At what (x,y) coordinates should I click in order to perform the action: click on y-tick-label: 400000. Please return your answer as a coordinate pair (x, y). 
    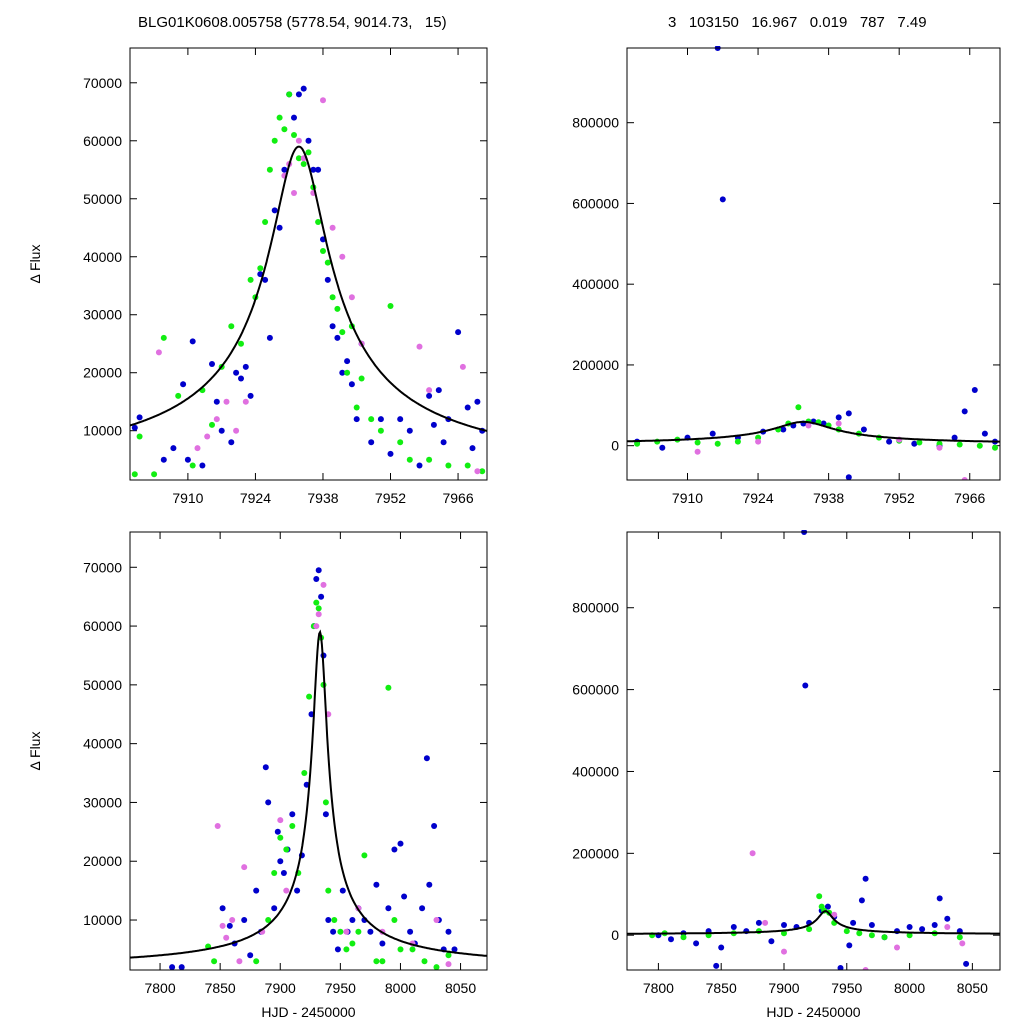
    Looking at the image, I should click on (595, 284).